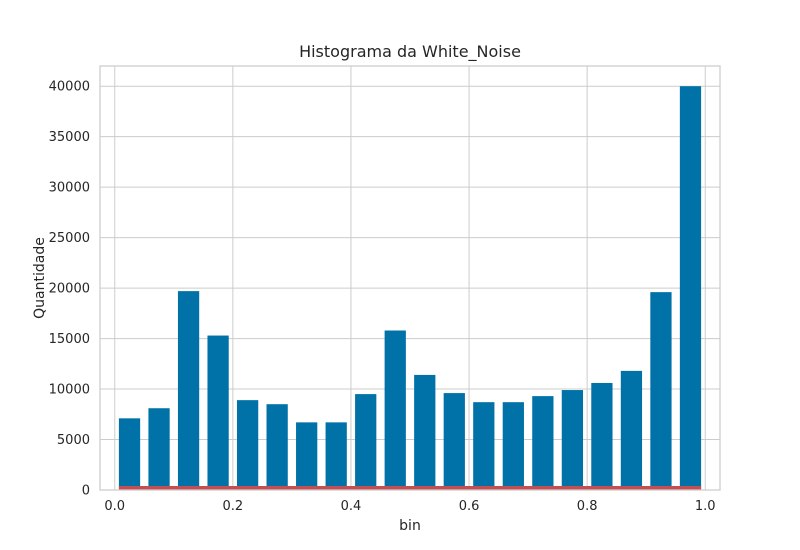 This screenshot has height=550, width=800. Describe the element at coordinates (73, 440) in the screenshot. I see `y-tick-label: 5000` at that location.